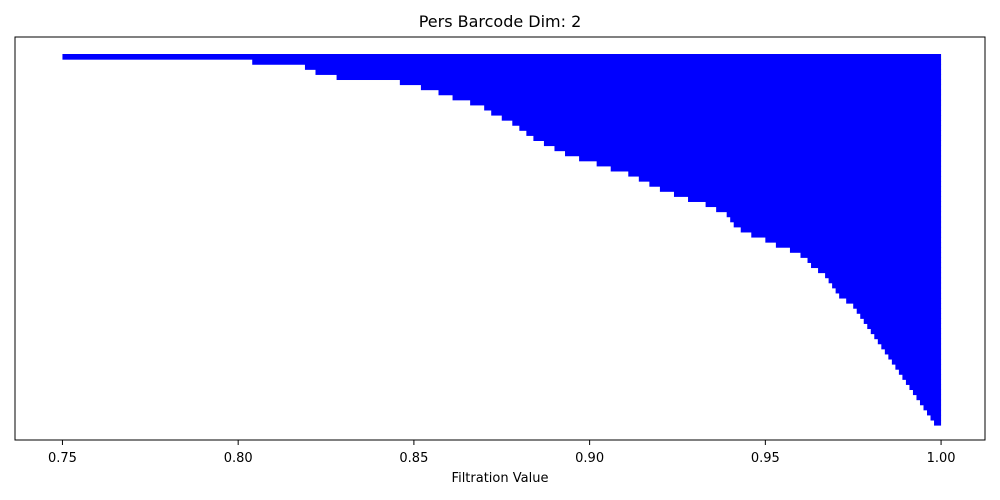  What do you see at coordinates (413, 458) in the screenshot?
I see `x-tick-label: 0.85` at bounding box center [413, 458].